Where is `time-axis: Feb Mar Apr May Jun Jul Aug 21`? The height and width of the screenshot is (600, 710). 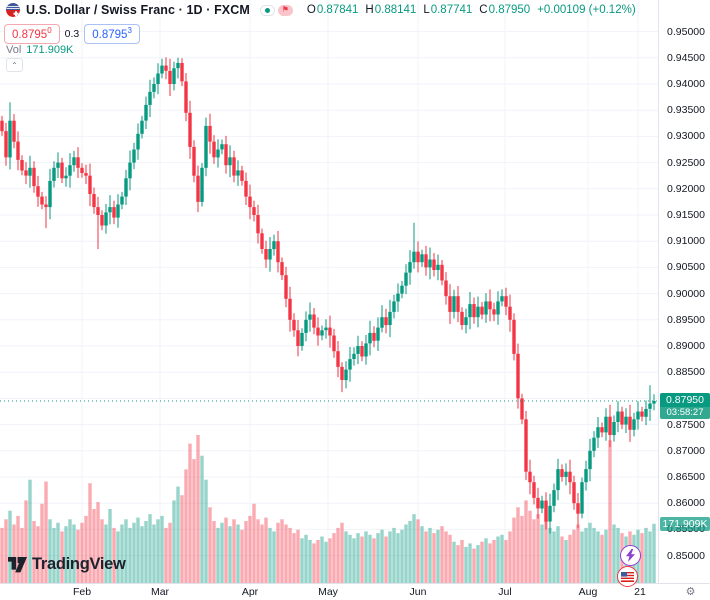
time-axis: Feb Mar Apr May Jun Jul Aug 21 is located at coordinates (355, 591).